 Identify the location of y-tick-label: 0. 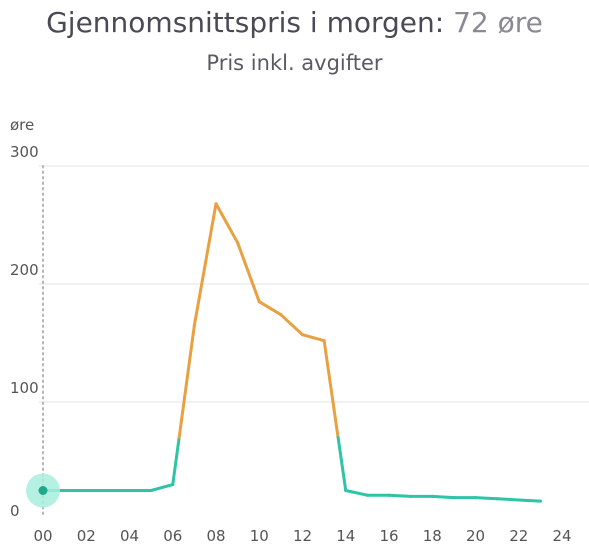
(15, 511).